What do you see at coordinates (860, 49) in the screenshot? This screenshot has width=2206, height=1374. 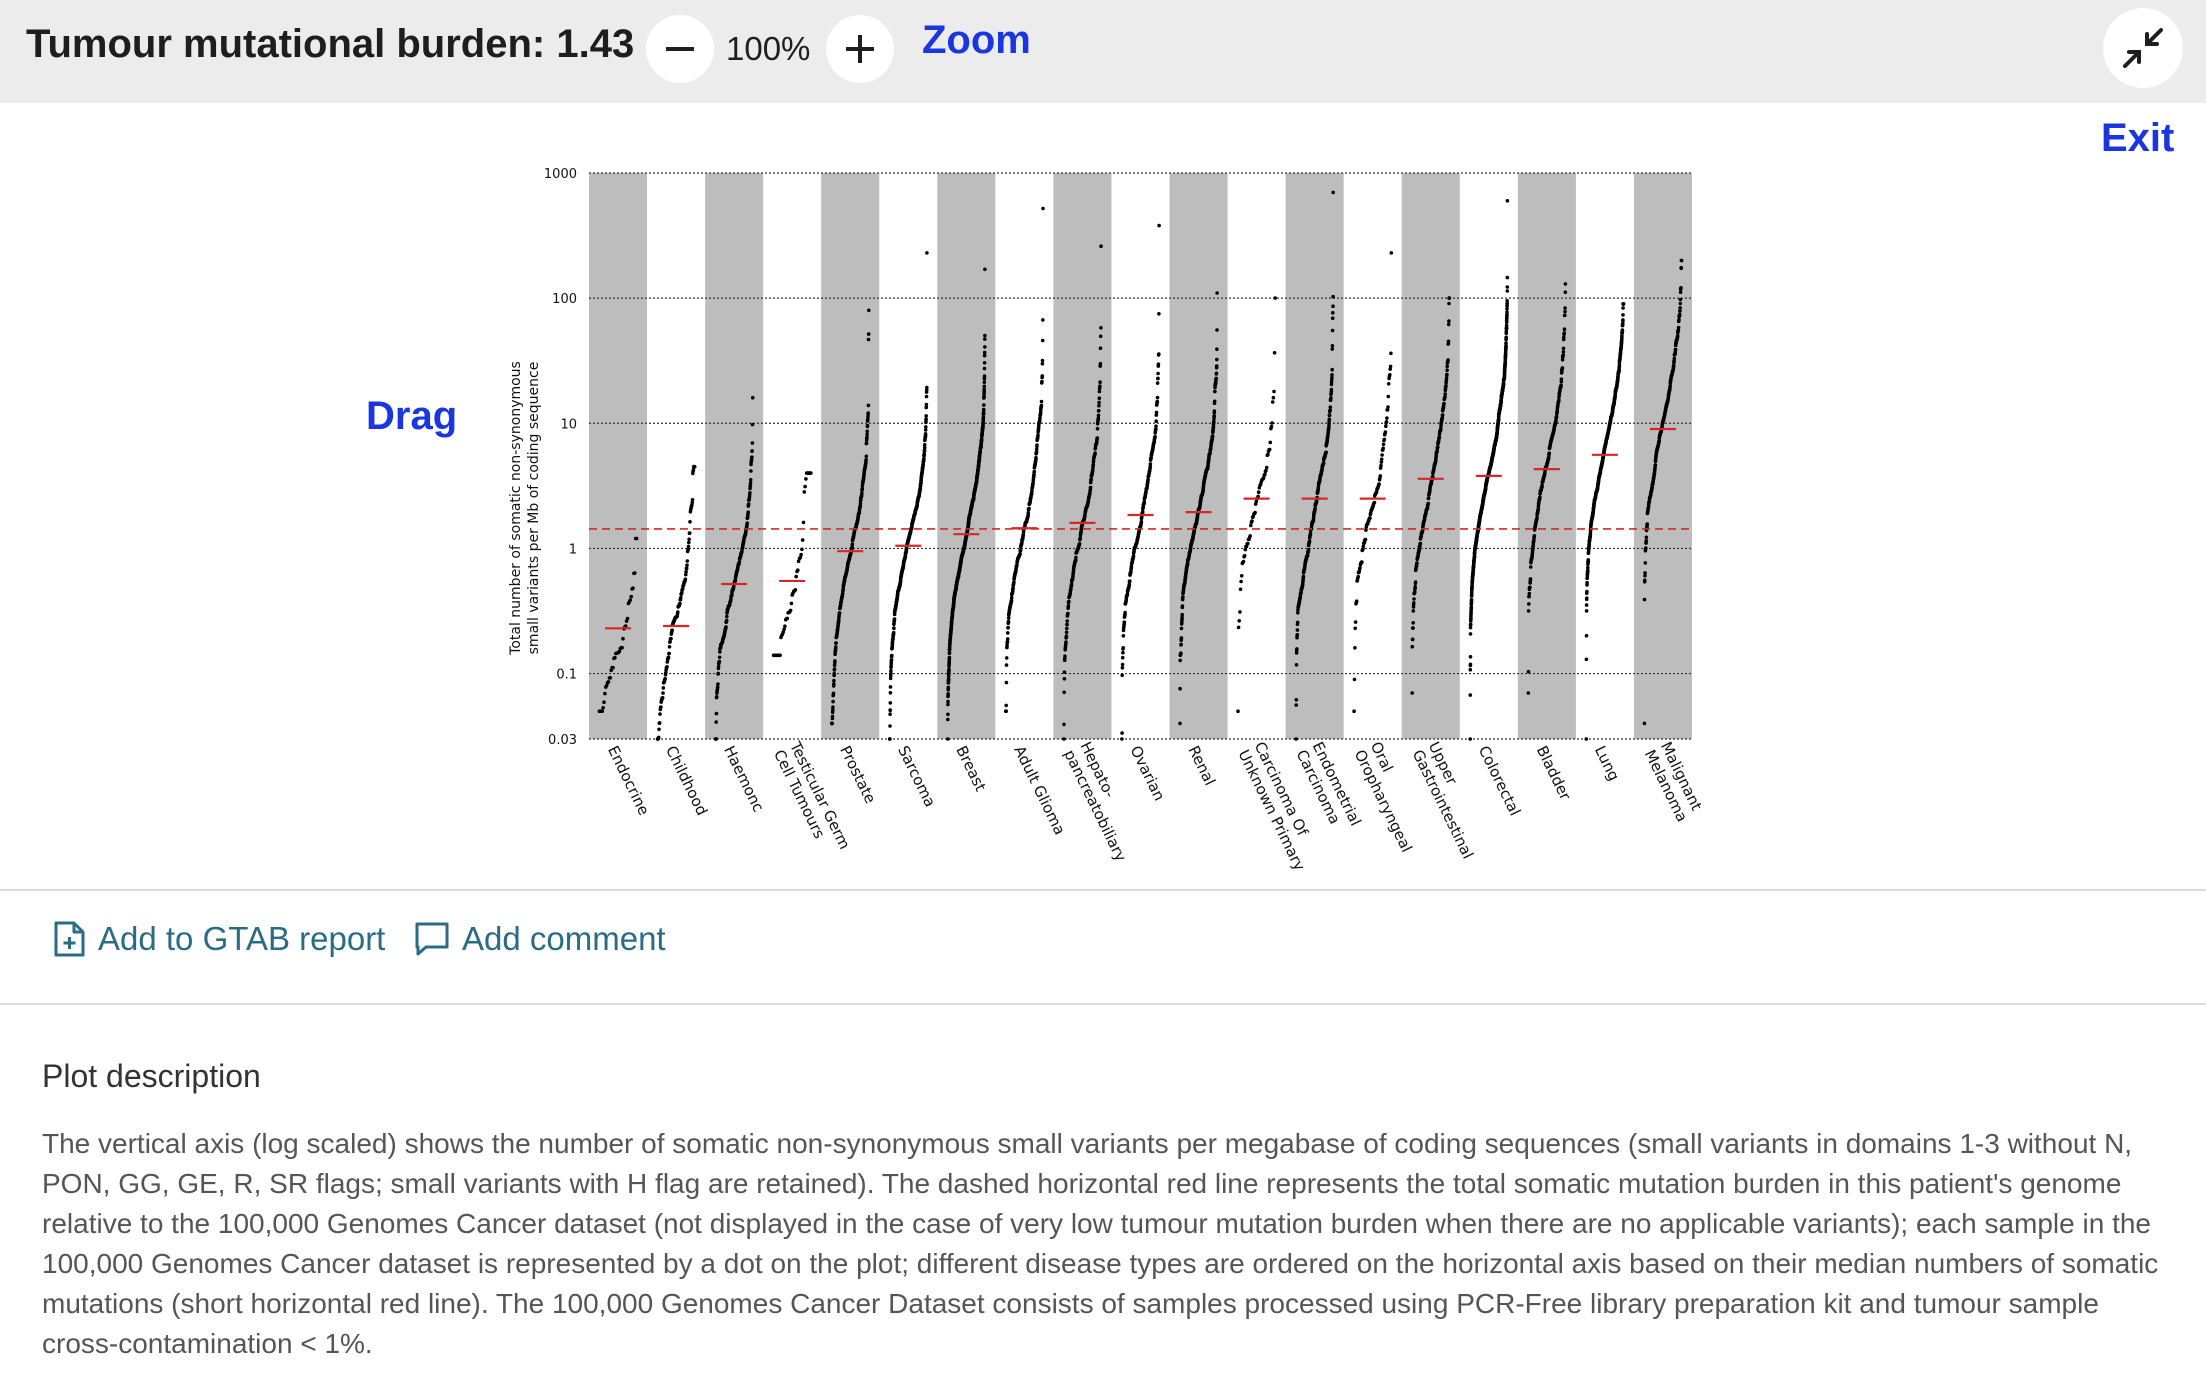 I see `zoom-in-button` at bounding box center [860, 49].